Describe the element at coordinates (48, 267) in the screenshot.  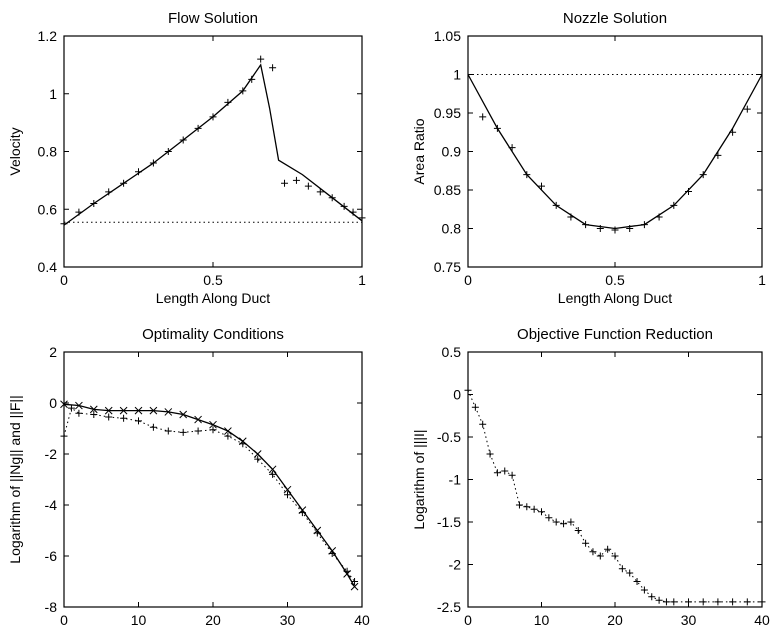
I see `y-tick-label: 0.4` at that location.